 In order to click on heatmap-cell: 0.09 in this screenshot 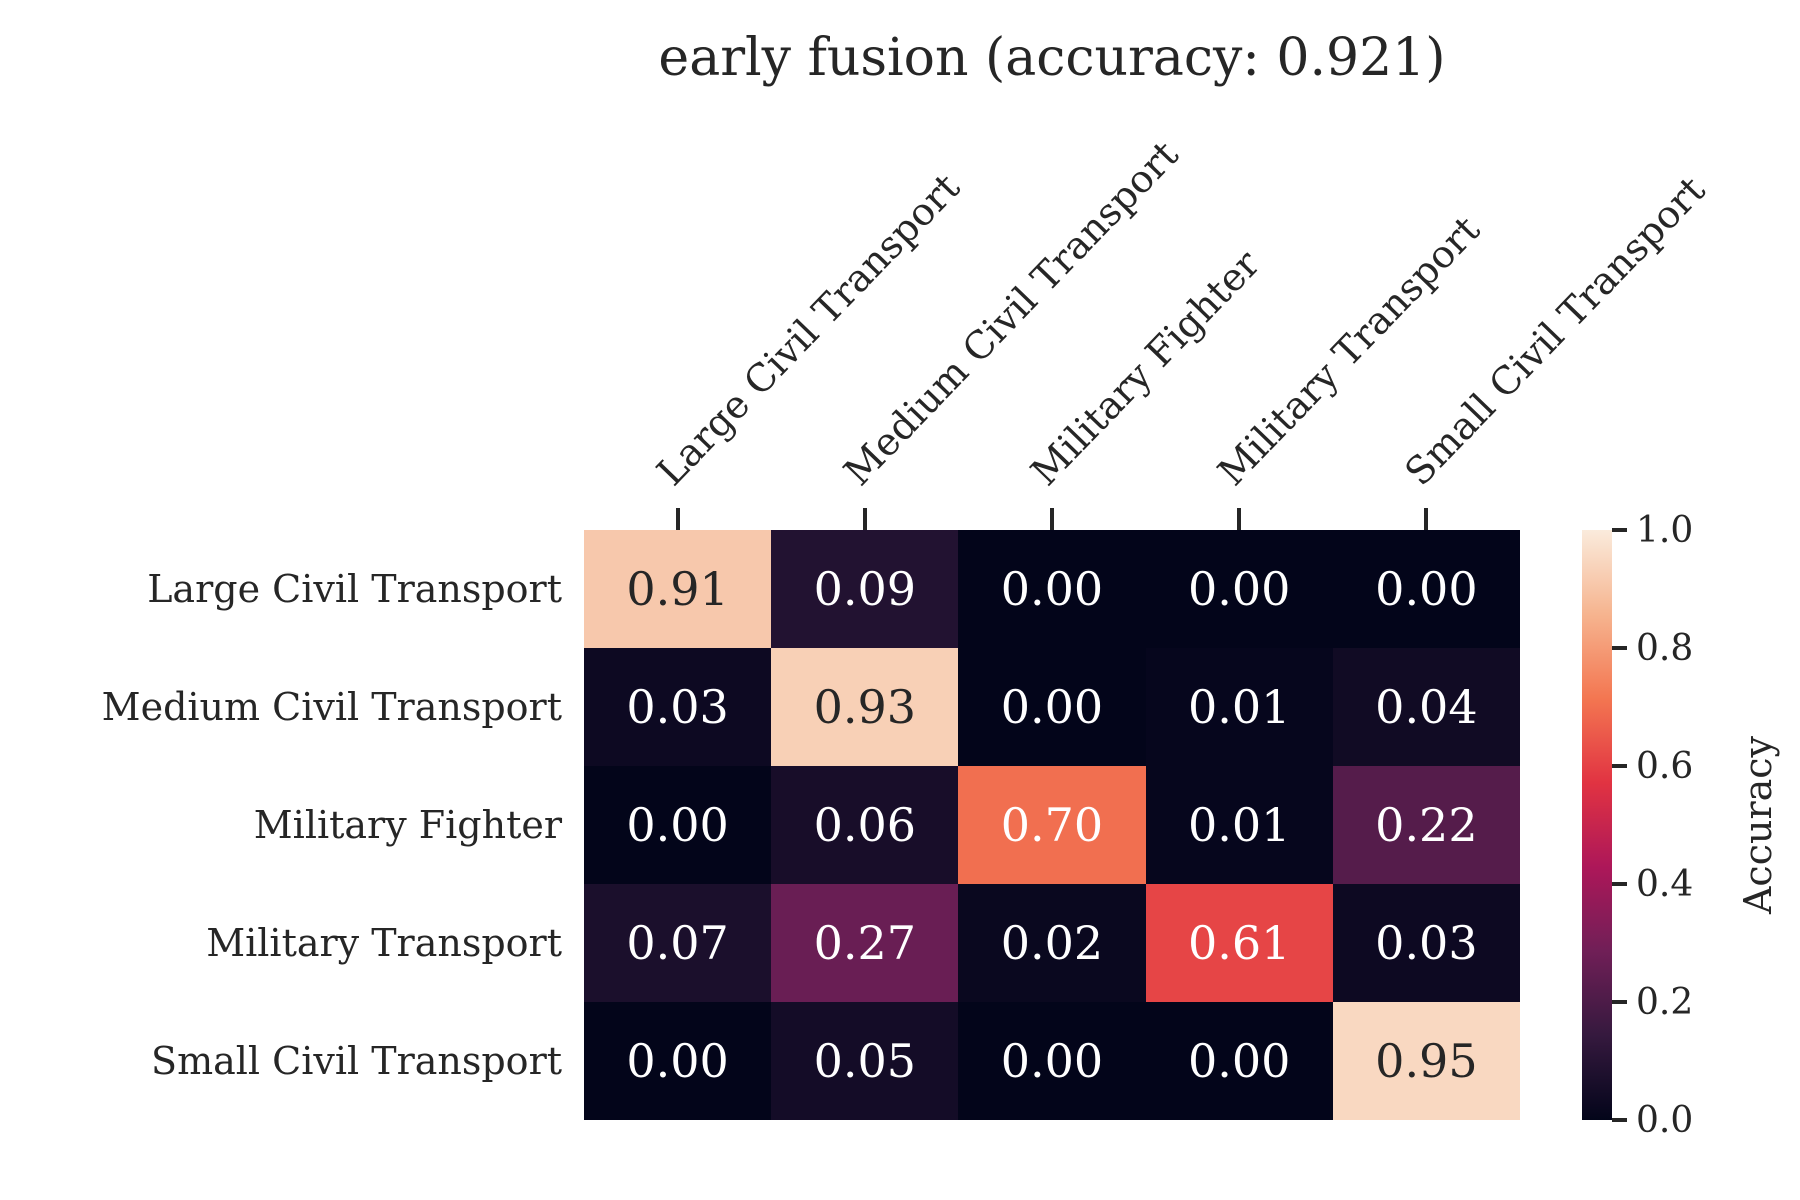, I will do `click(865, 589)`.